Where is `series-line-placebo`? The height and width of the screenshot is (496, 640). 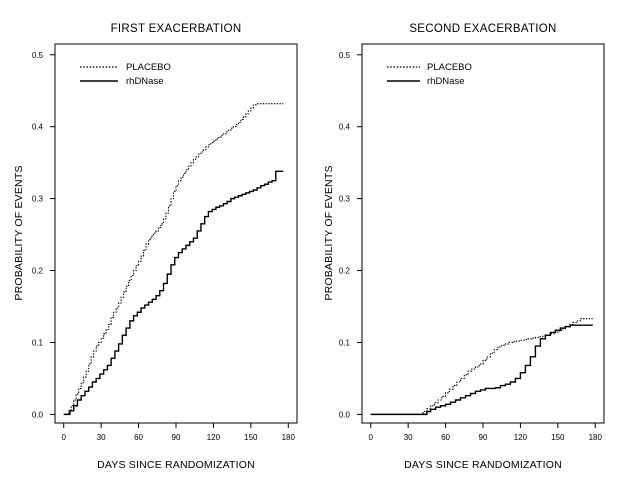
series-line-placebo is located at coordinates (481, 366).